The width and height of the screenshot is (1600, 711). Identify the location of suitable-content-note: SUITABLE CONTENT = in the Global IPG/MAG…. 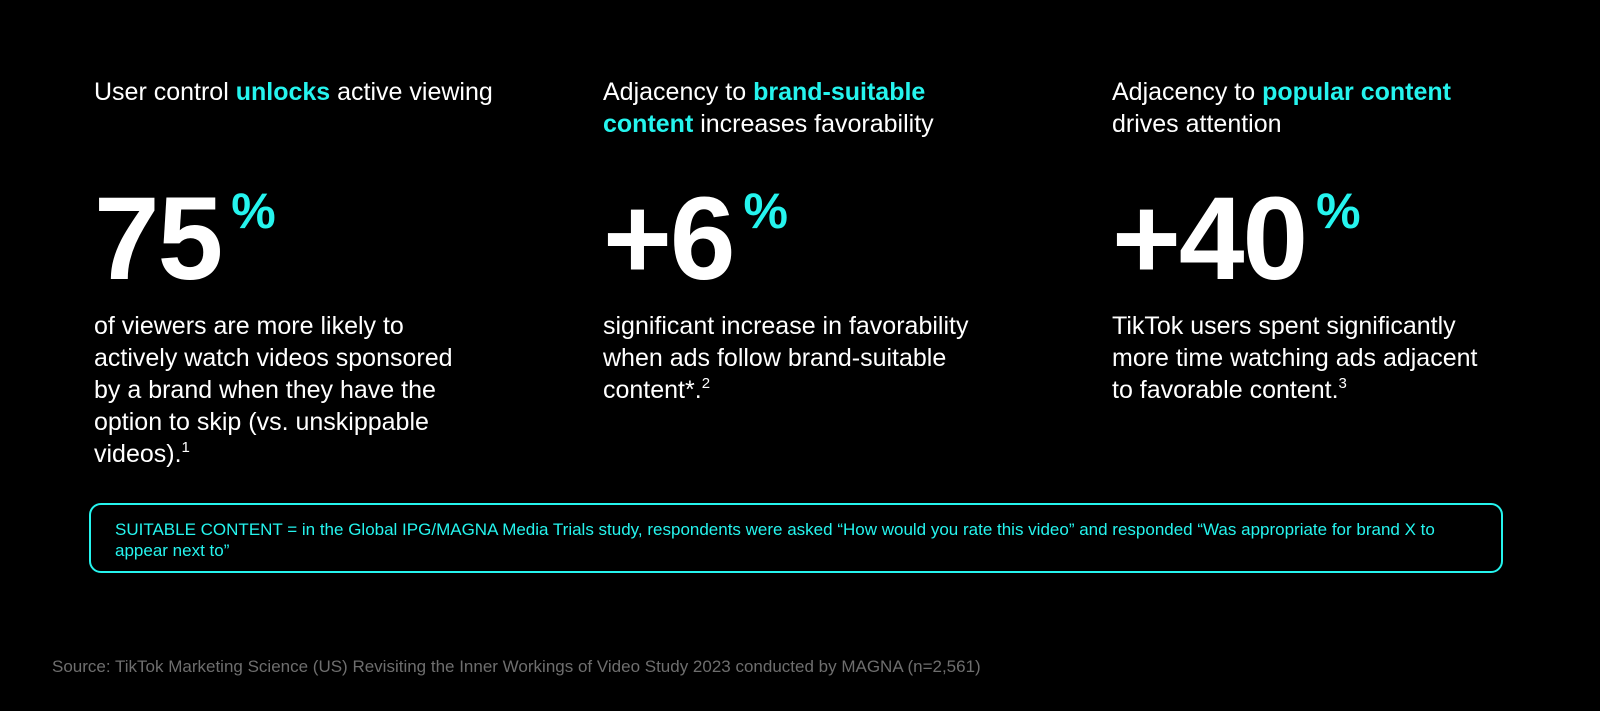
(796, 538).